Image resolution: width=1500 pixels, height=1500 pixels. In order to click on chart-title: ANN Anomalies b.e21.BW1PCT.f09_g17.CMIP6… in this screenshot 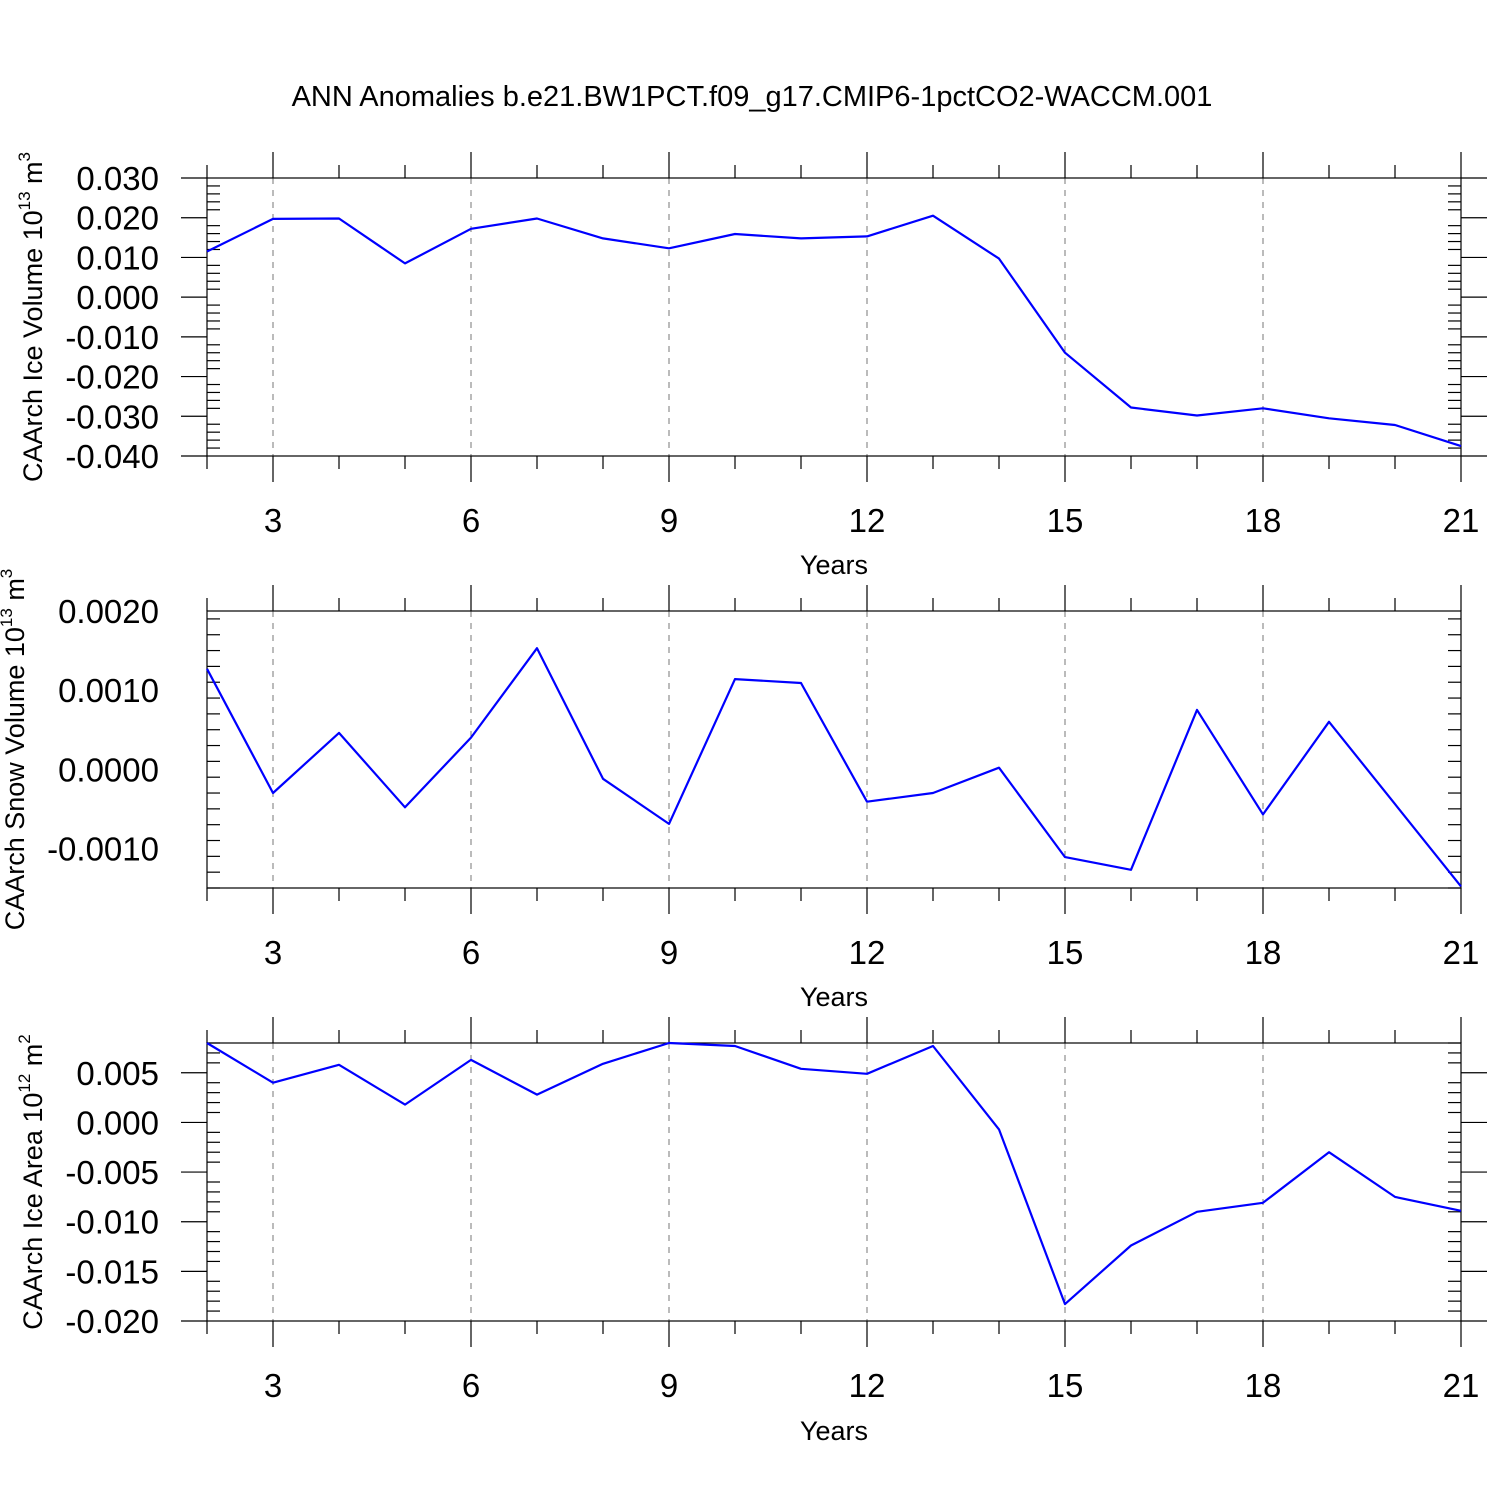, I will do `click(752, 97)`.